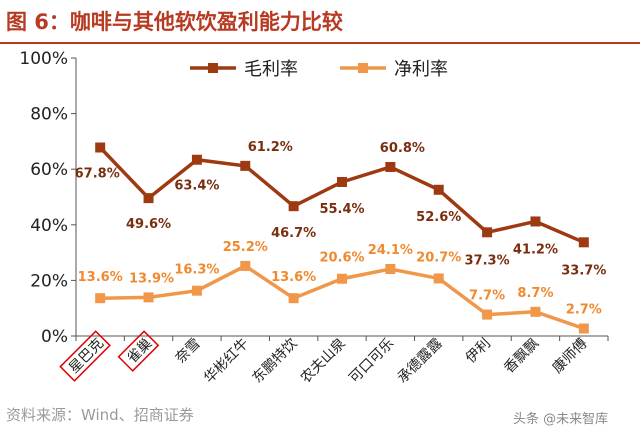  Describe the element at coordinates (148, 224) in the screenshot. I see `gross-margin-data-label: 49.6%` at that location.